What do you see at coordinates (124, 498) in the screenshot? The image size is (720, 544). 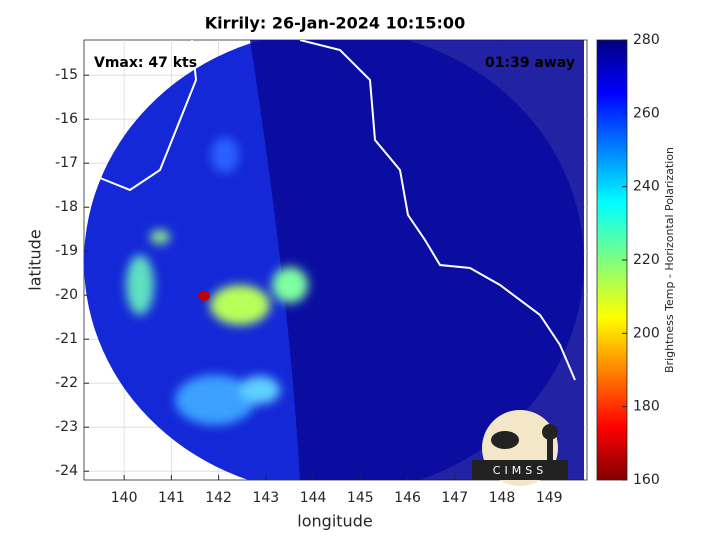 I see `x-tick-label: 140` at bounding box center [124, 498].